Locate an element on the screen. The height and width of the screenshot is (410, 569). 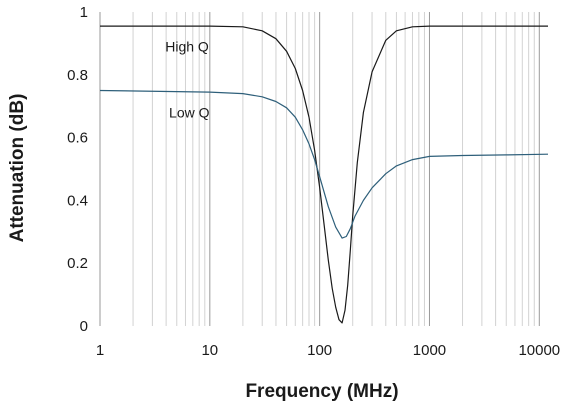
y-axis-title: Attenuation (dB) is located at coordinates (17, 168).